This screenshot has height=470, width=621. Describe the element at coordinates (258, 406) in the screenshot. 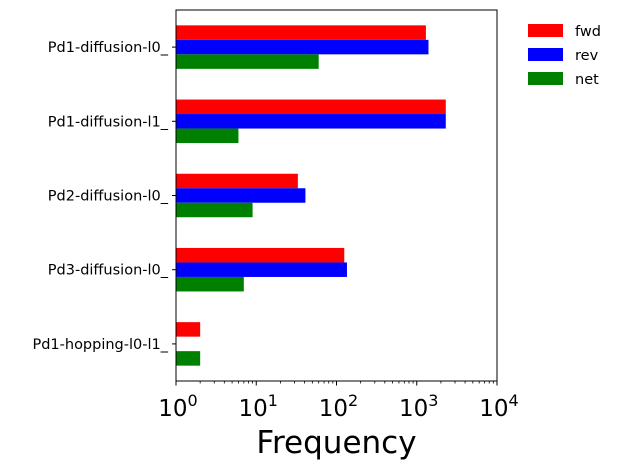

I see `x-tick-label: 10¹` at that location.